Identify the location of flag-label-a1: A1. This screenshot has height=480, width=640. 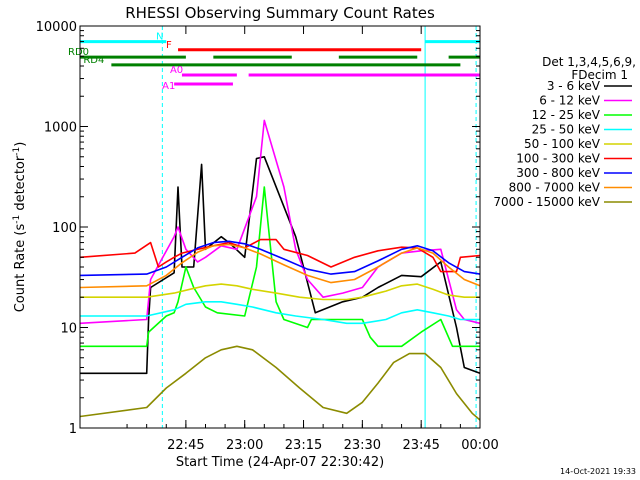
(168, 86).